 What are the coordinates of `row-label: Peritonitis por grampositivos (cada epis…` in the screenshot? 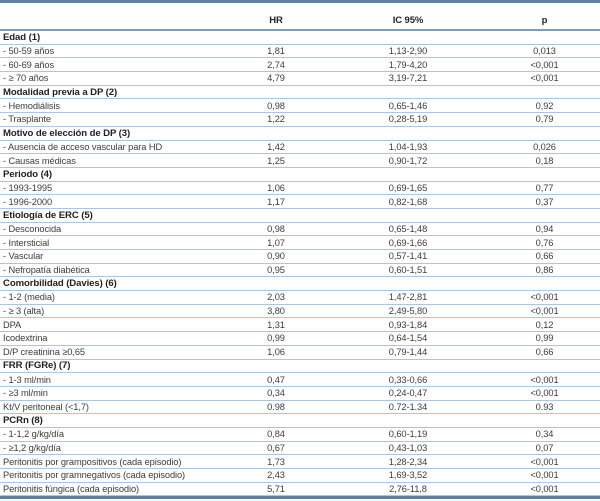 It's located at (92, 461).